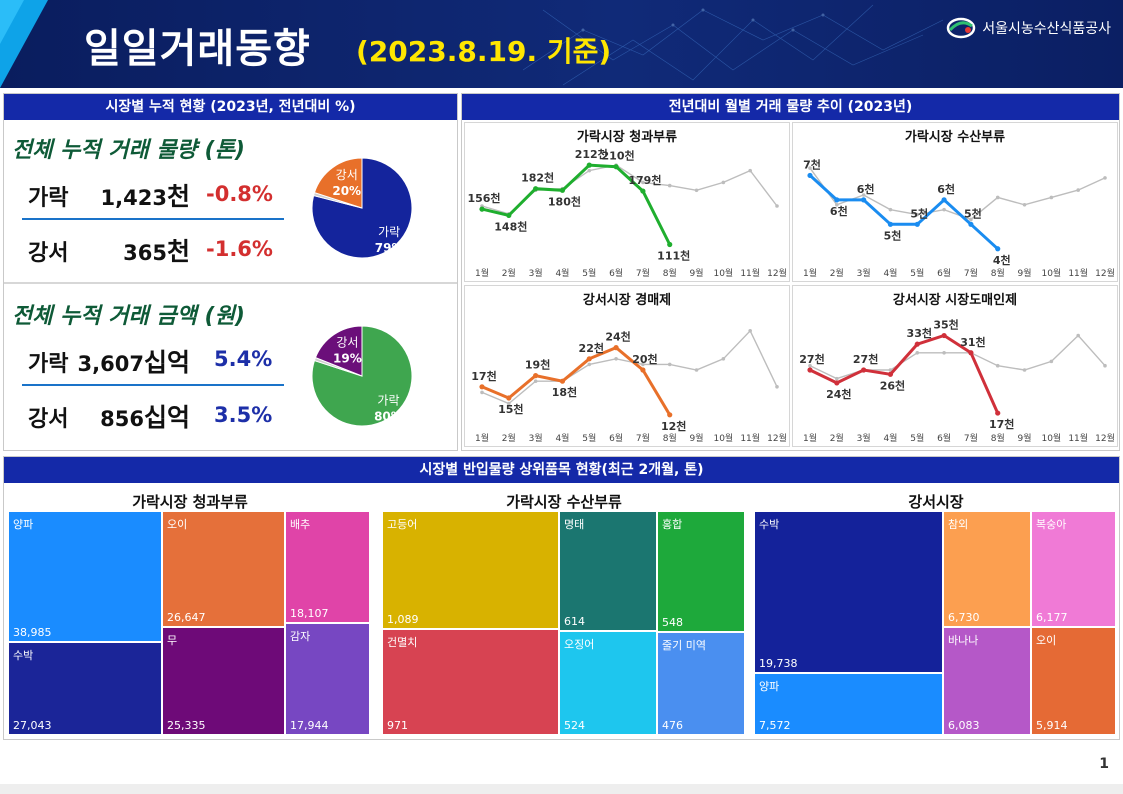  I want to click on tile-onion: 양파 38,985, so click(85, 576).